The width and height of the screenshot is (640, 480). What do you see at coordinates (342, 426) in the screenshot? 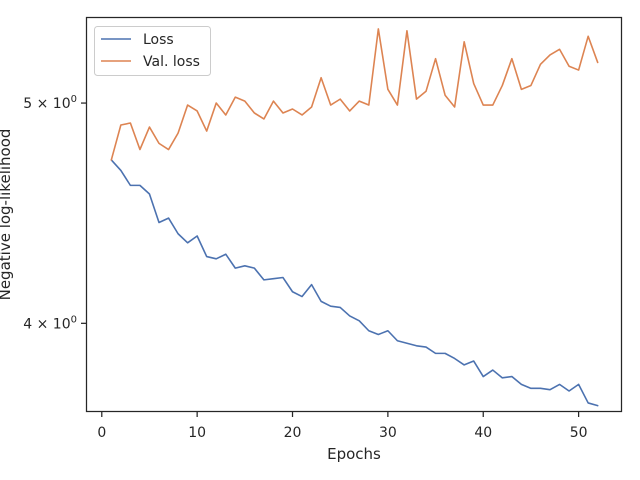
I see `x-axis: 0 10 20 30 40 50` at bounding box center [342, 426].